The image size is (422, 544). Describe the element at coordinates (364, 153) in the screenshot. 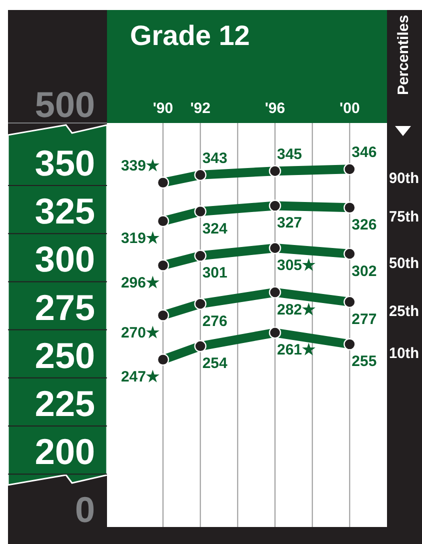

I see `data-label: 346` at that location.